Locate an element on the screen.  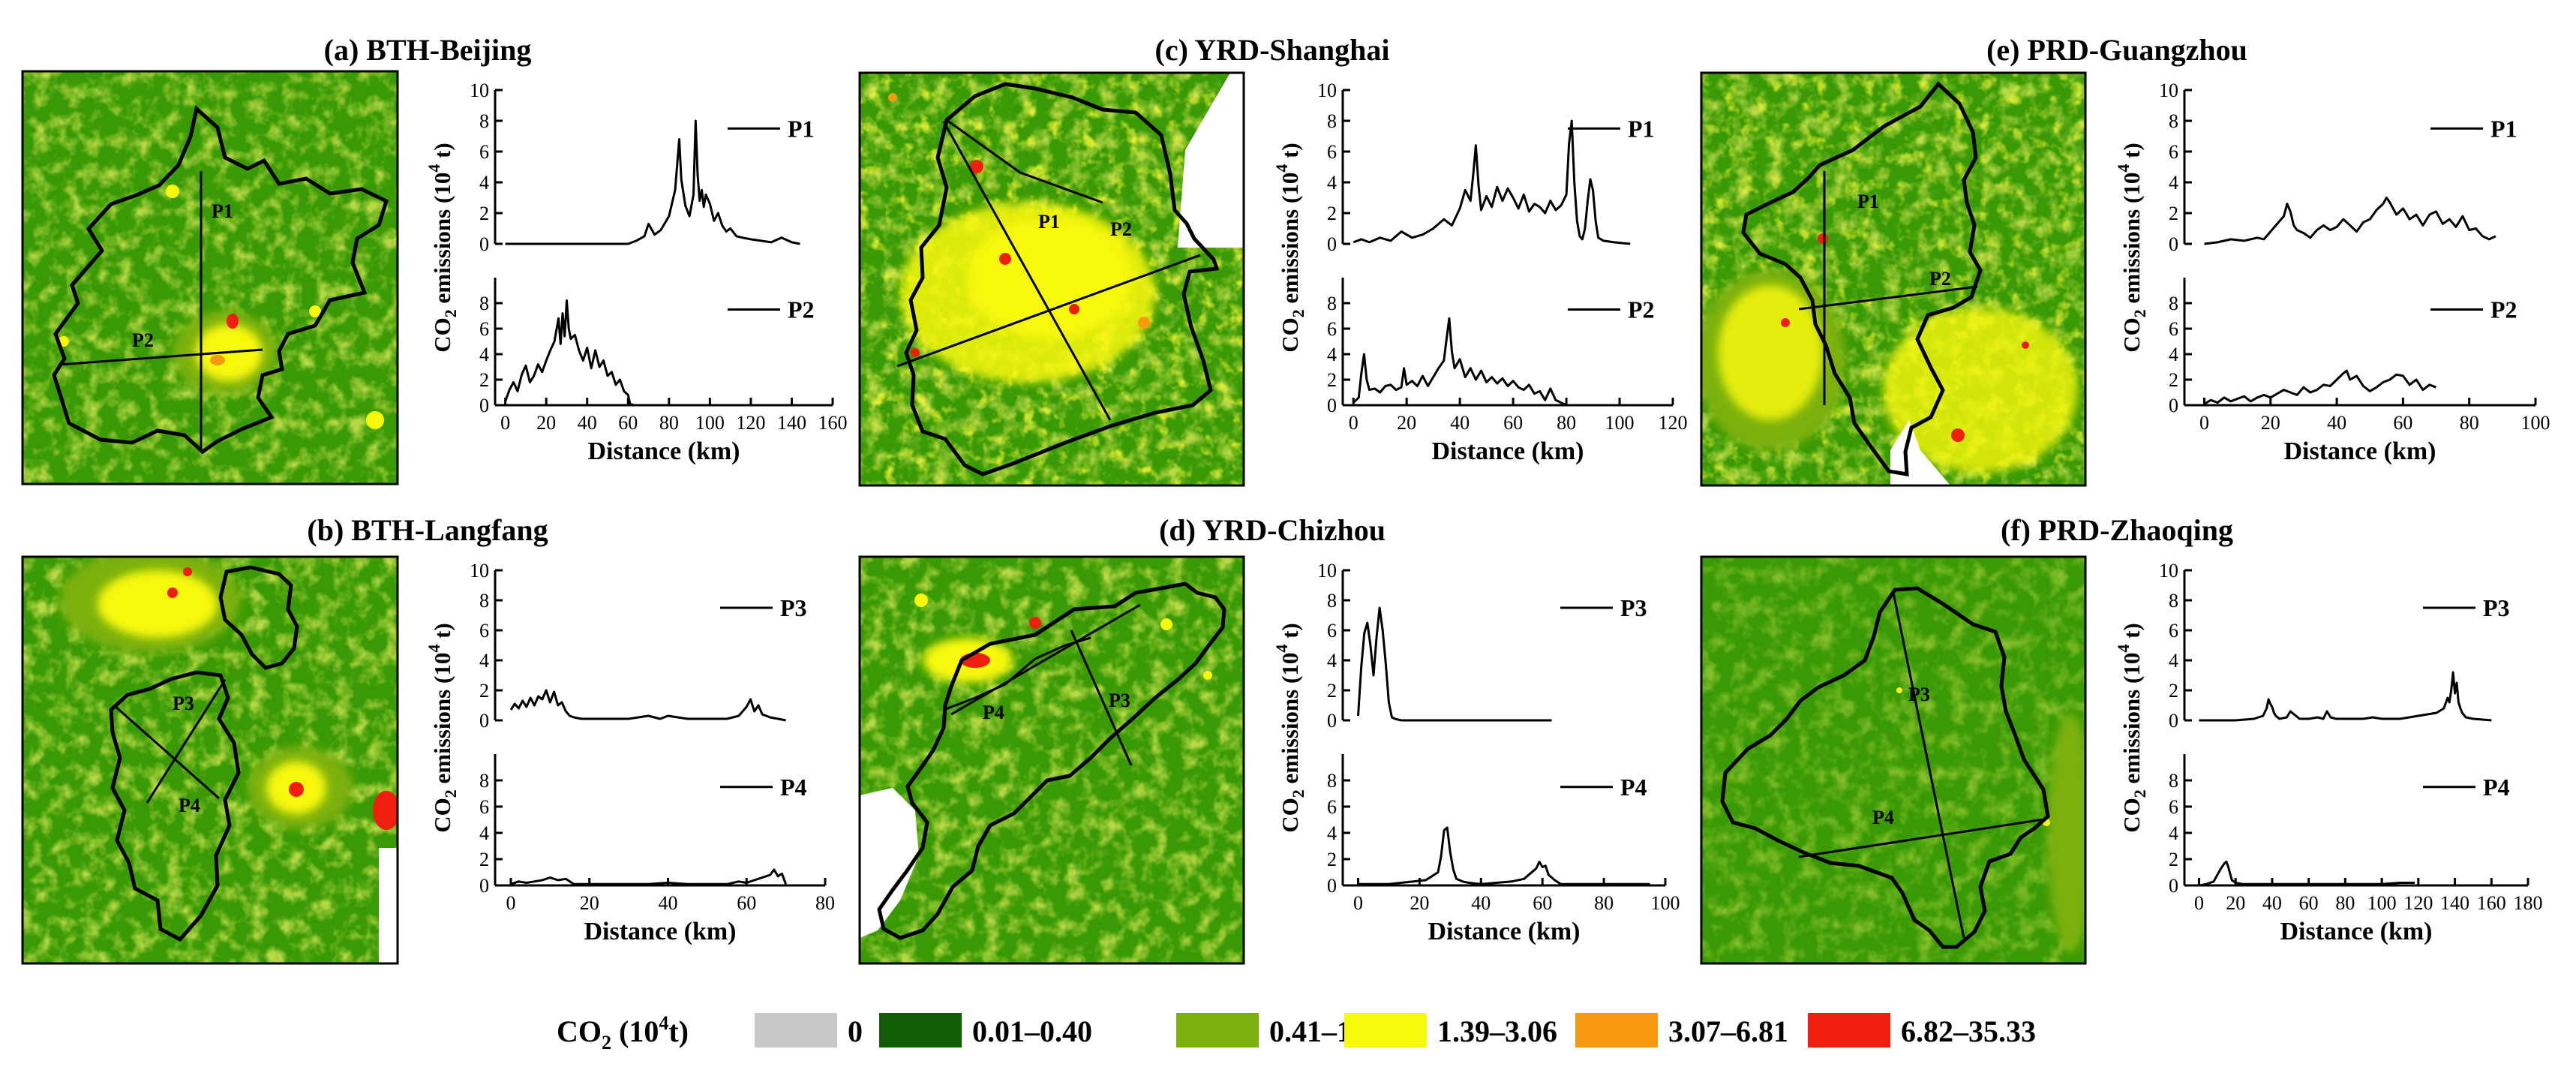
shanghai-inner-line is located at coordinates (1024, 161).